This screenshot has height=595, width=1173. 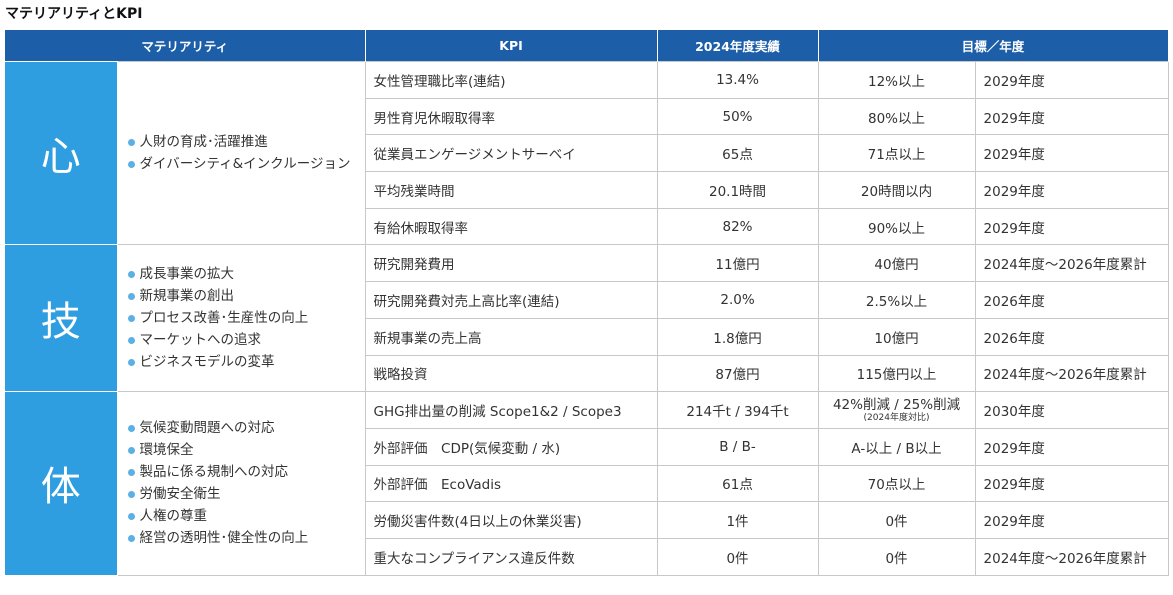 I want to click on target-cell: 10億円, so click(x=896, y=336).